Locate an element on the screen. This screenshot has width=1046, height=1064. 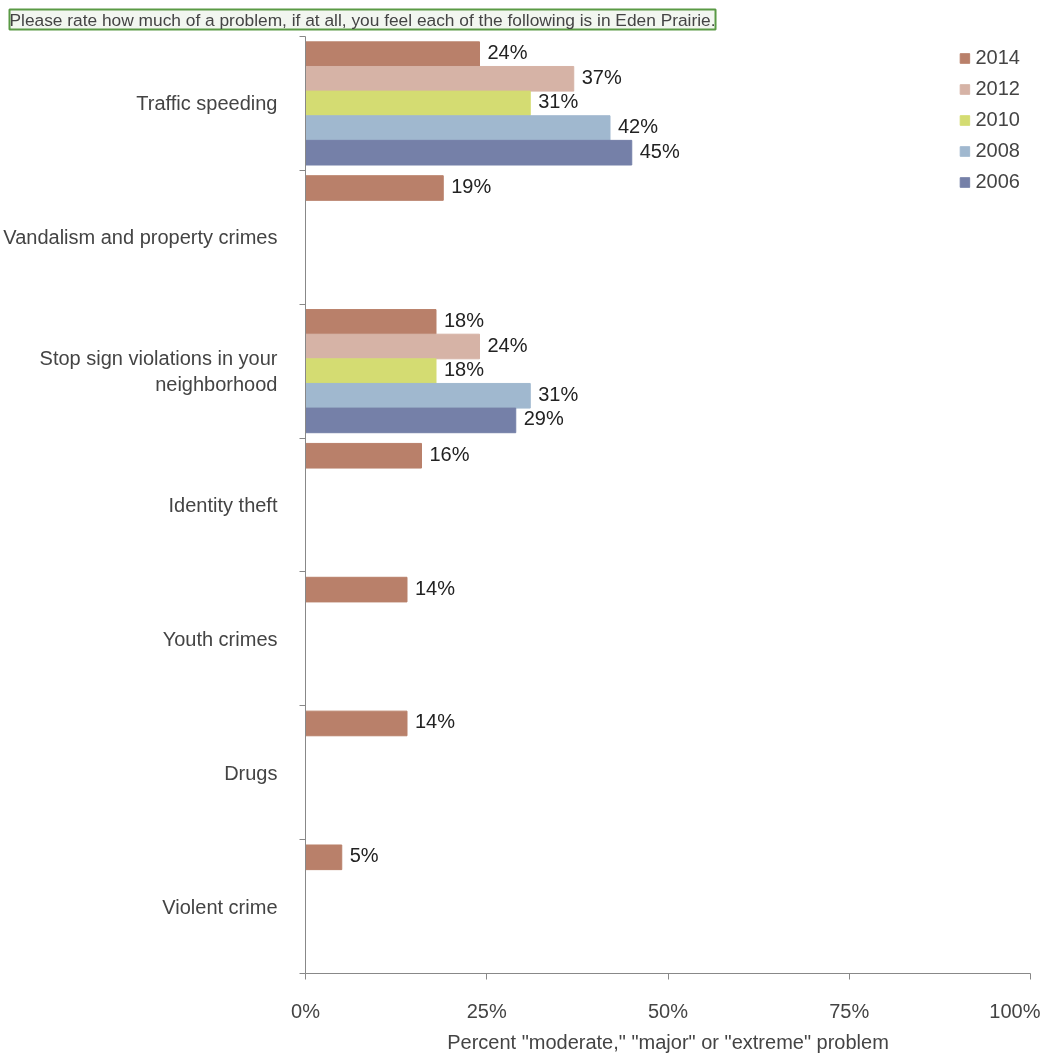
legend-label: 2008 is located at coordinates (997, 150).